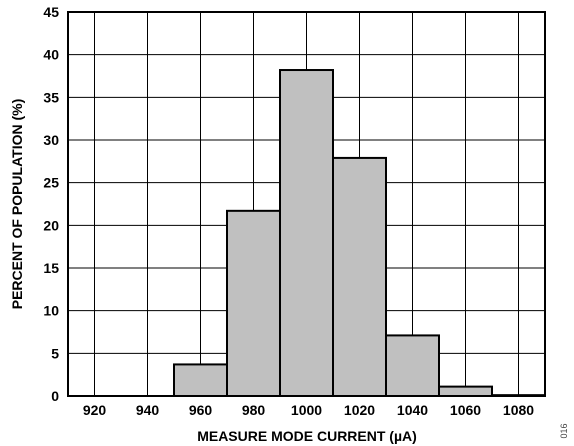  Describe the element at coordinates (518, 410) in the screenshot. I see `x-tick-label: 1080` at that location.